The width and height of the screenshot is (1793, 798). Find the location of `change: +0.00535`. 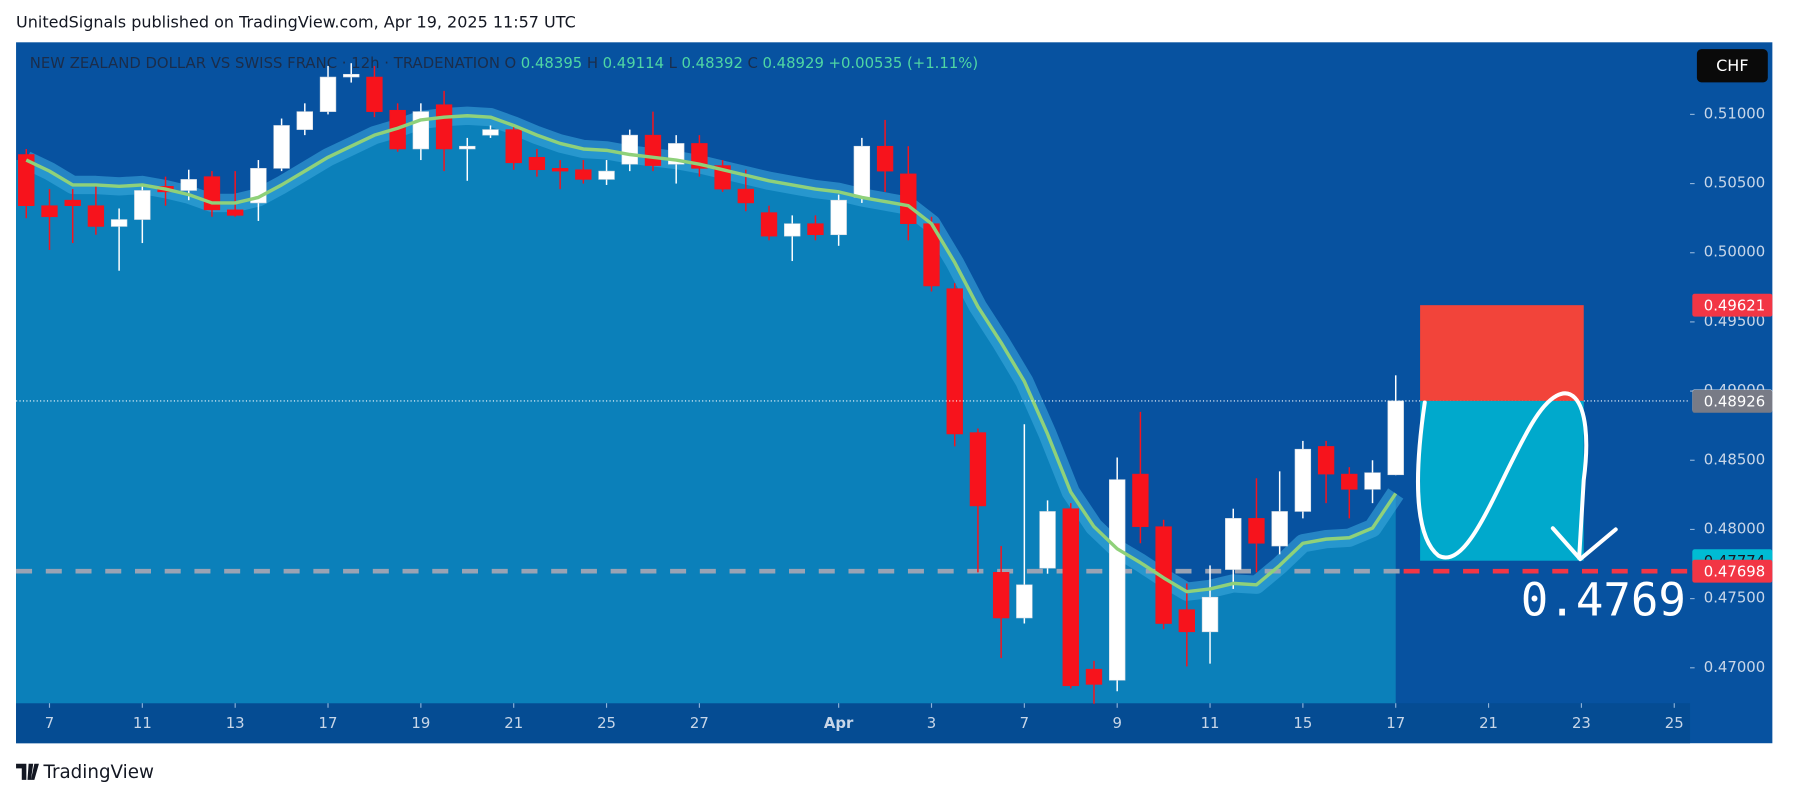

change: +0.00535 is located at coordinates (865, 63).